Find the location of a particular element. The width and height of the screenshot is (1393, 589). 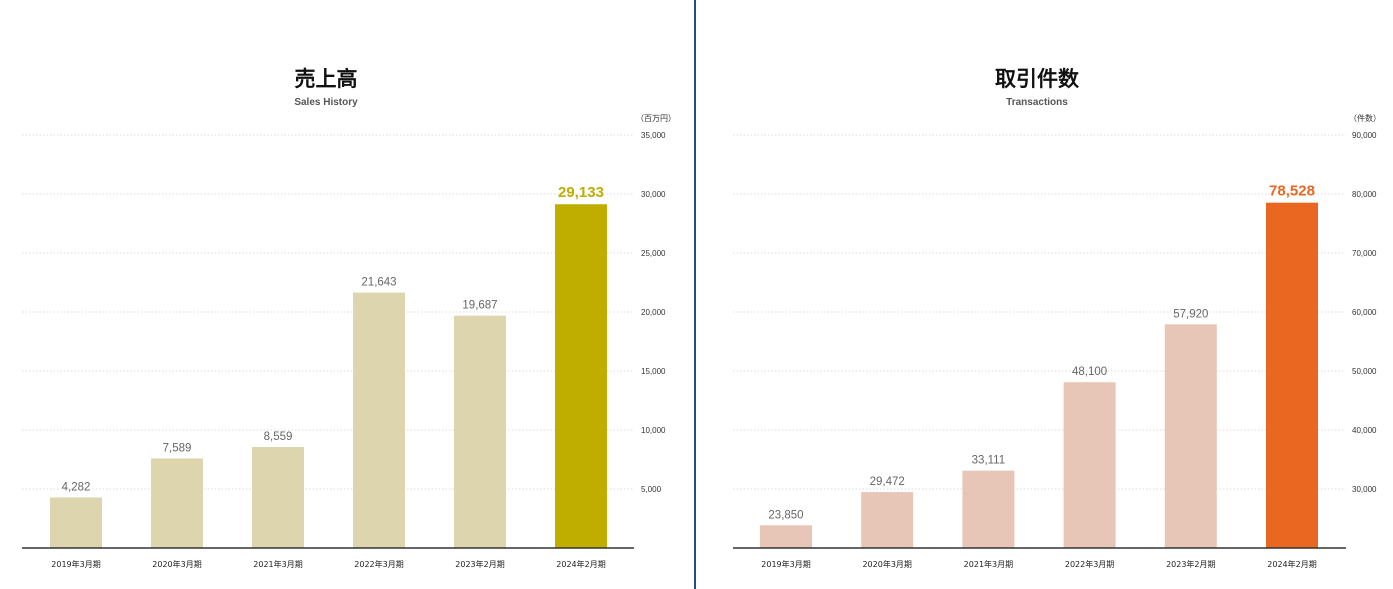

data-label: 7,589 is located at coordinates (177, 448).